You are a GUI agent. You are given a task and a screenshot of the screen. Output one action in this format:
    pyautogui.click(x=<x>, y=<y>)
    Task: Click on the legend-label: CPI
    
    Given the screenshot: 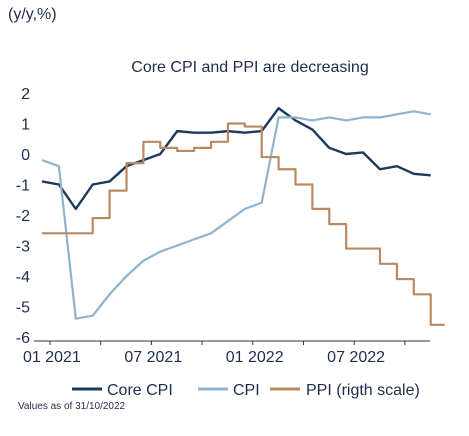 What is the action you would take?
    pyautogui.click(x=246, y=390)
    